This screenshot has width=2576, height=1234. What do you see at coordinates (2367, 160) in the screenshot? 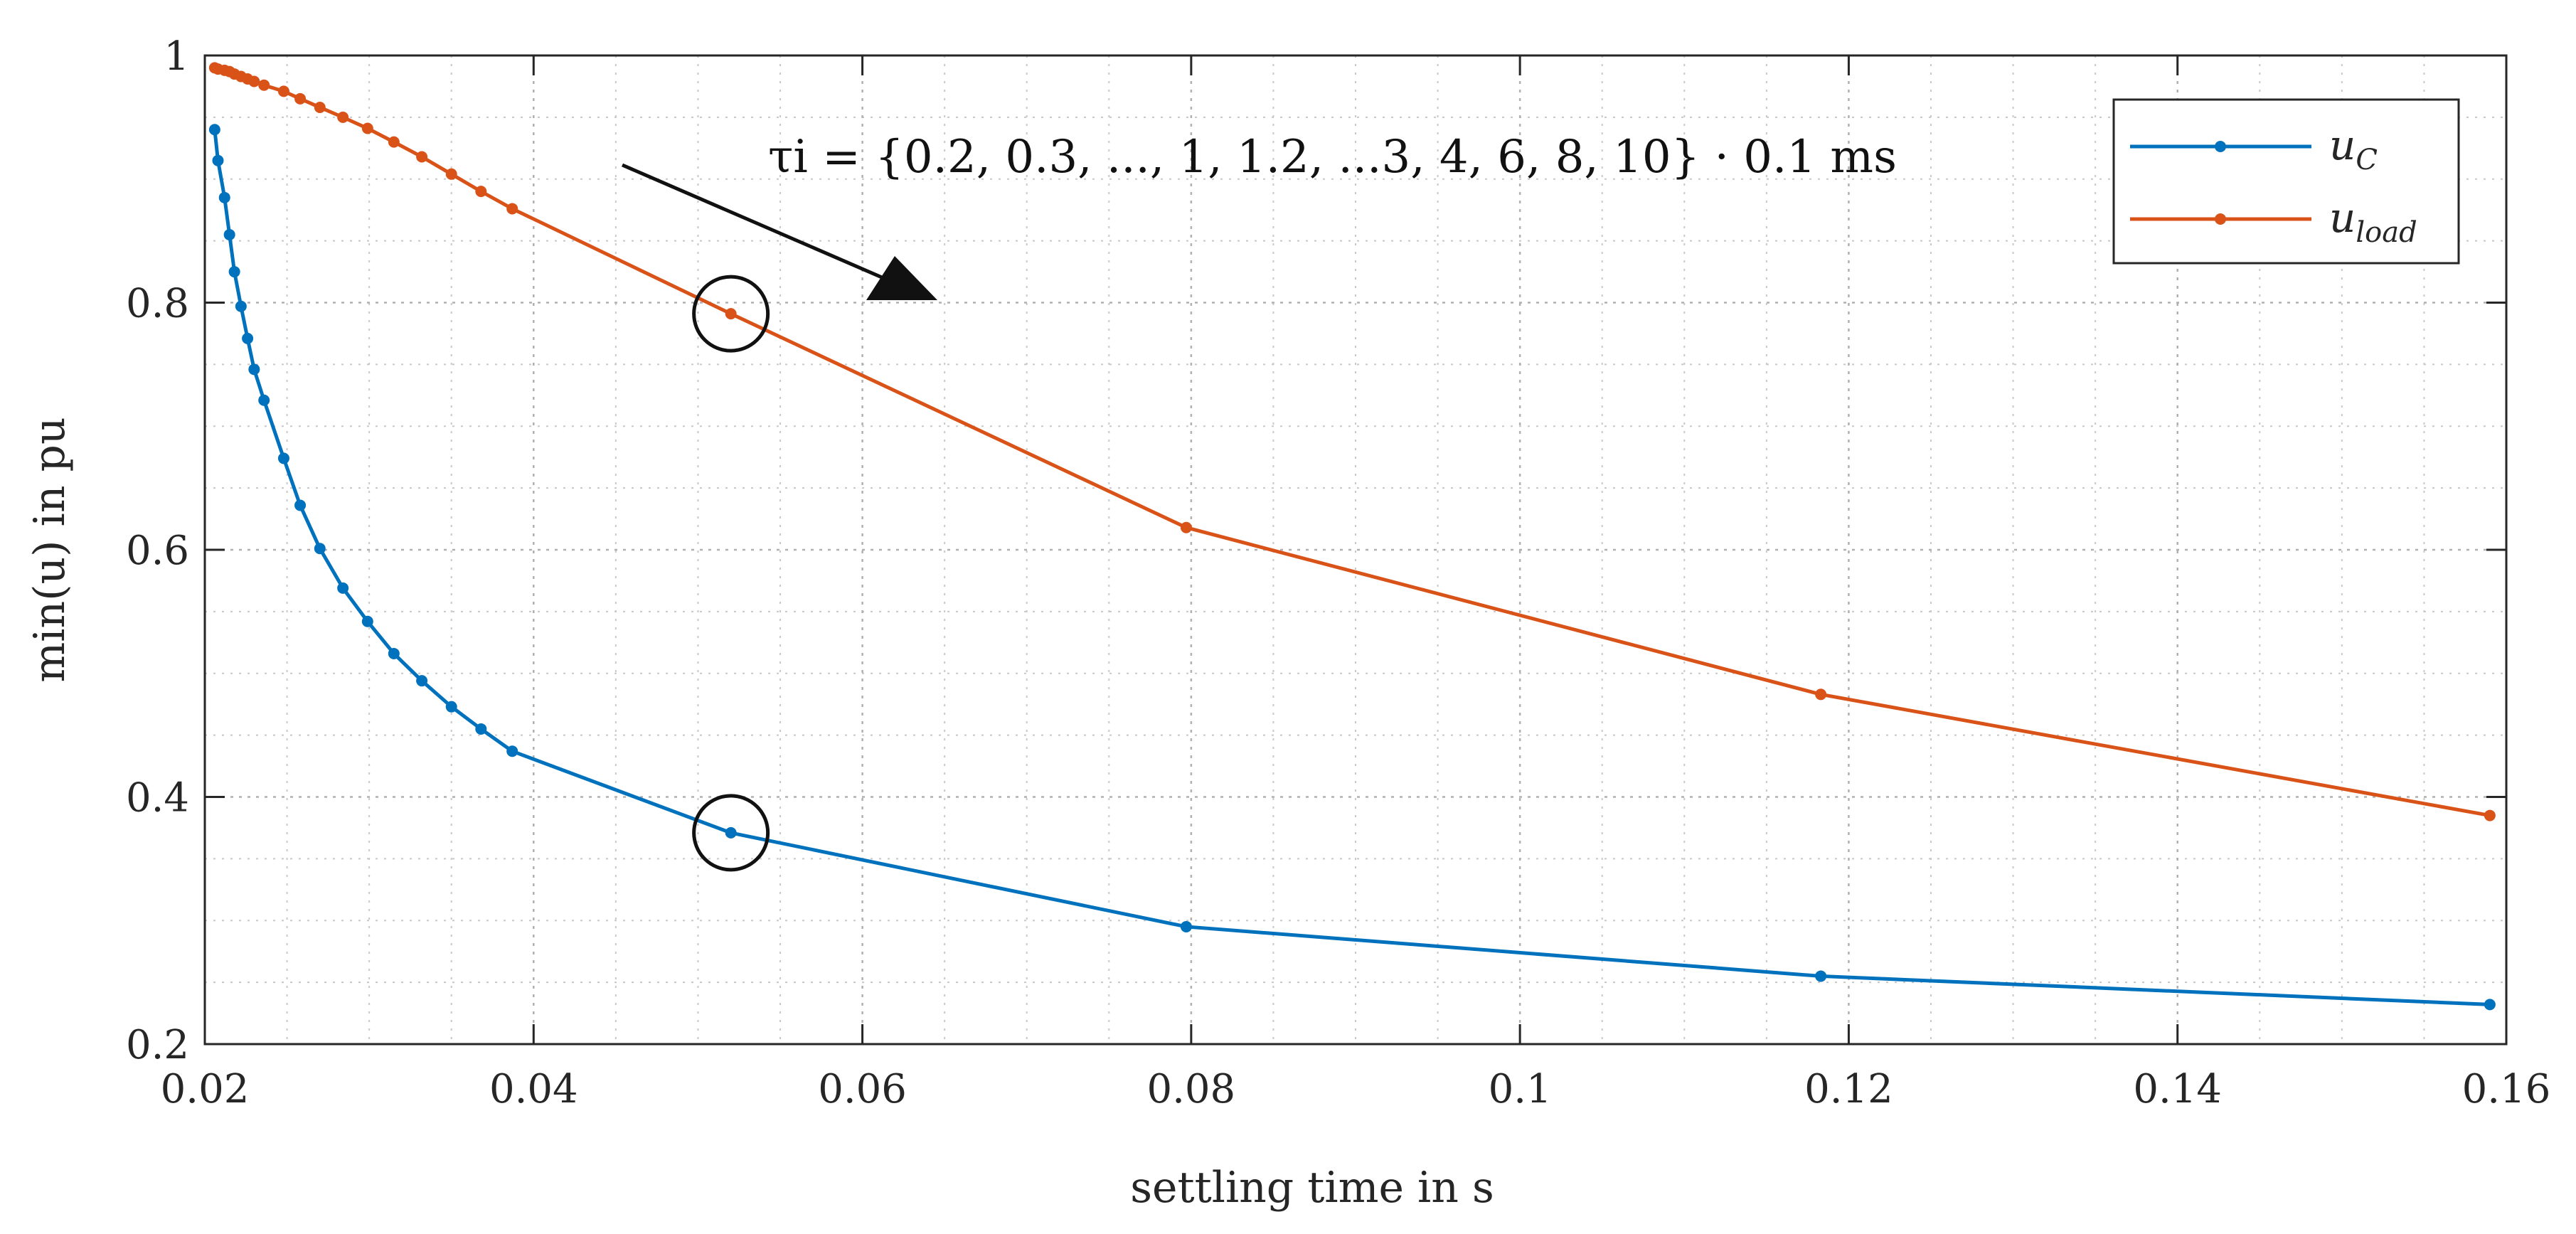
I see `legend-sub-uC: C` at bounding box center [2367, 160].